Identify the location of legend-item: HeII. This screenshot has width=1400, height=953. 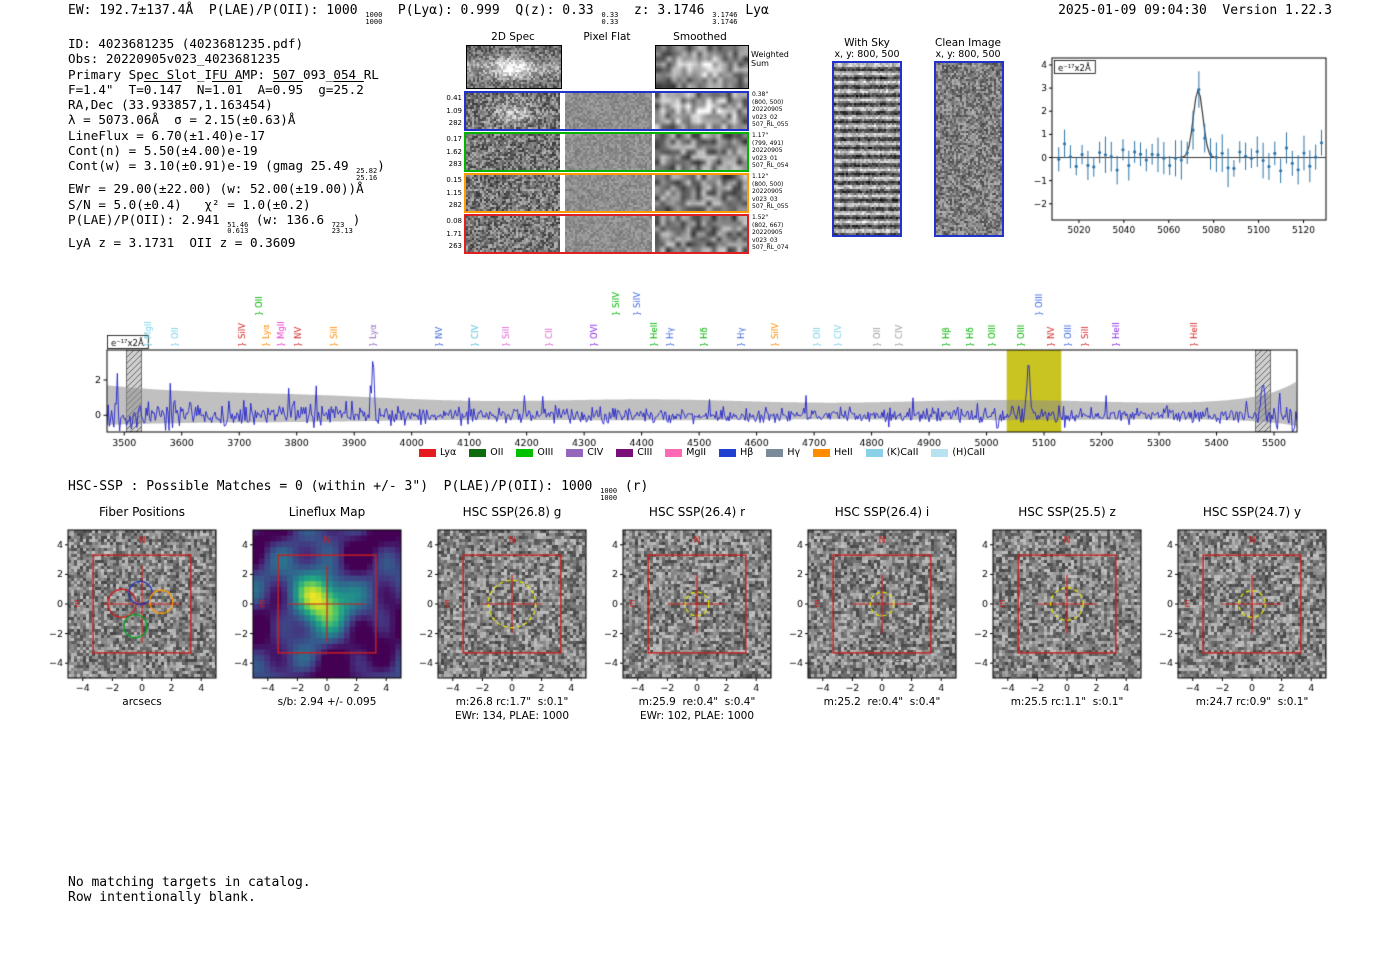
(833, 452).